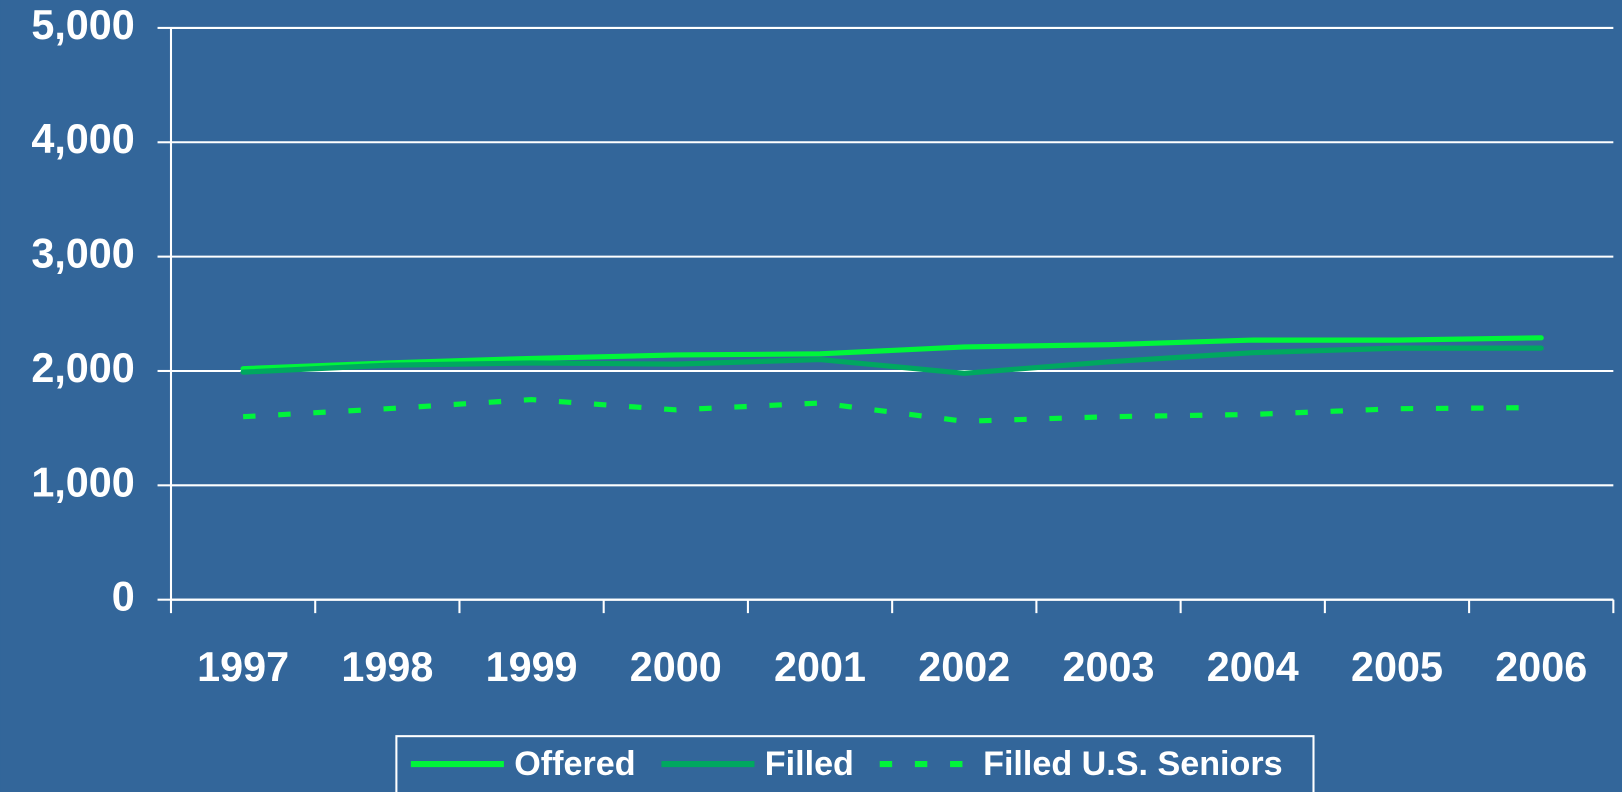 The height and width of the screenshot is (792, 1622). I want to click on legend-label: Filled U.S. Seniors, so click(1132, 764).